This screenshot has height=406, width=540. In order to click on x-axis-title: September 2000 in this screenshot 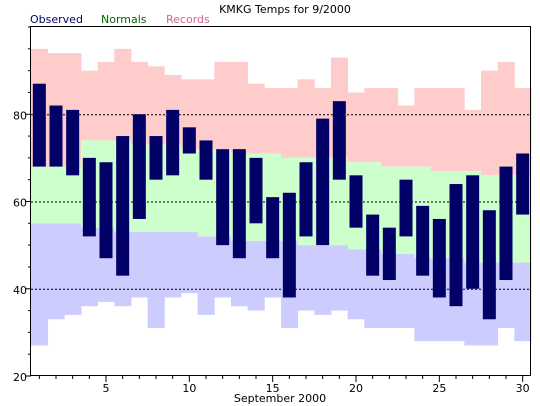, I will do `click(280, 398)`.